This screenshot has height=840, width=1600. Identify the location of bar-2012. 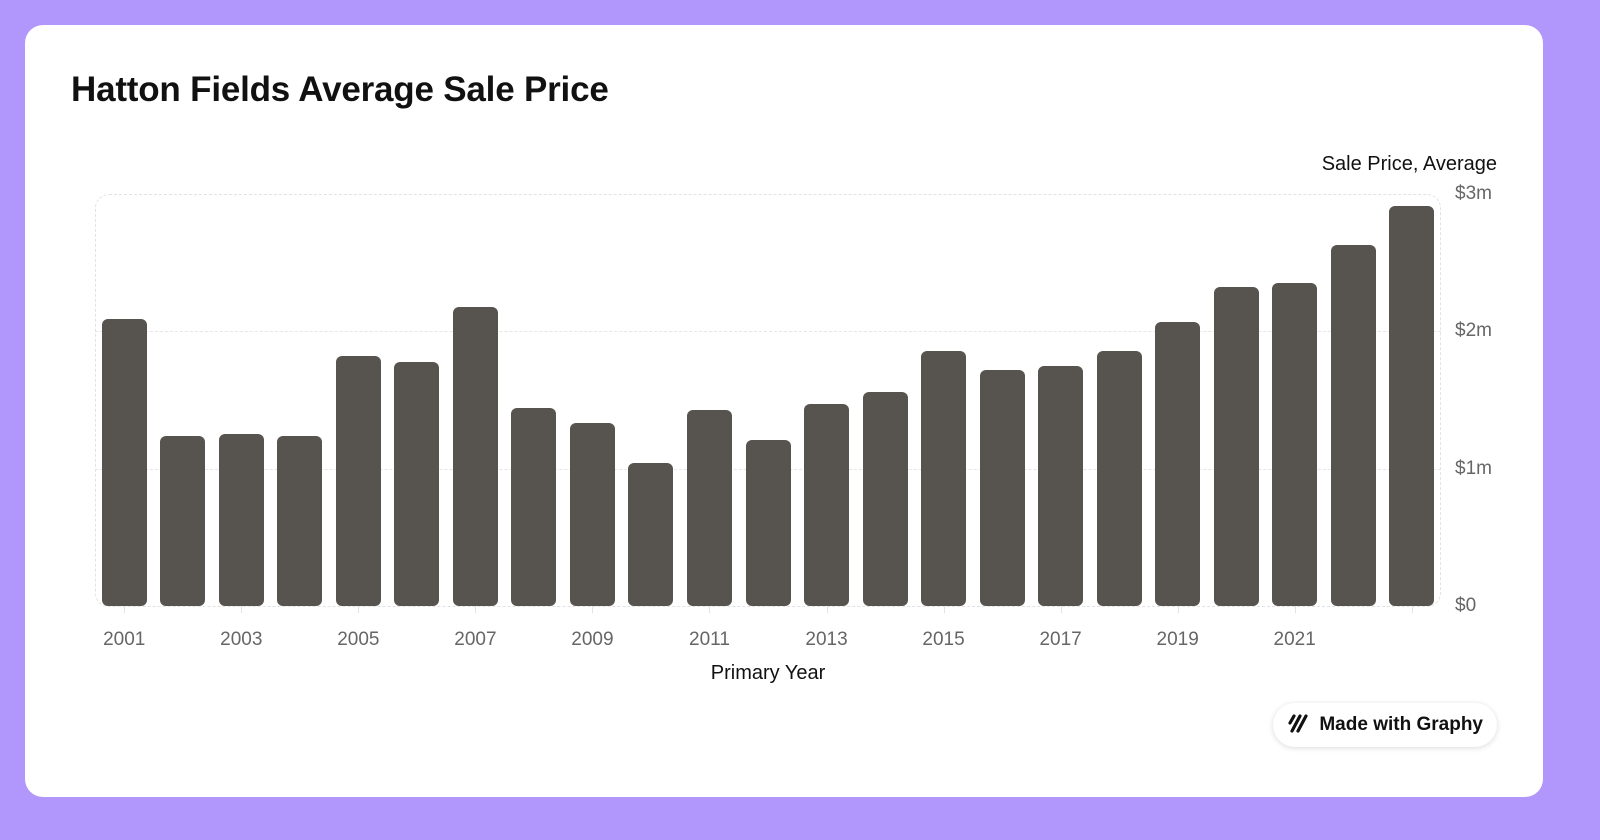
(768, 522).